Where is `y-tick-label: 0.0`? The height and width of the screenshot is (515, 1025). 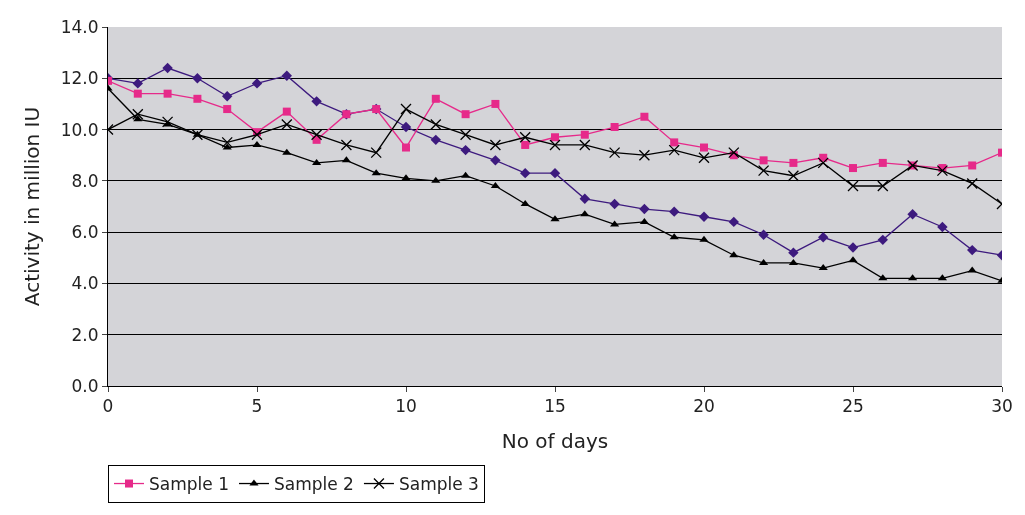
y-tick-label: 0.0 is located at coordinates (85, 385).